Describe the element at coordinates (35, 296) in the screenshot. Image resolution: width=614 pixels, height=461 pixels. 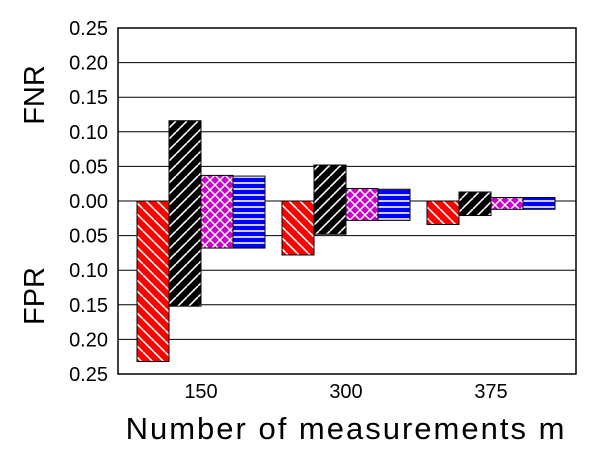
I see `fpr-axis-label: FPR` at that location.